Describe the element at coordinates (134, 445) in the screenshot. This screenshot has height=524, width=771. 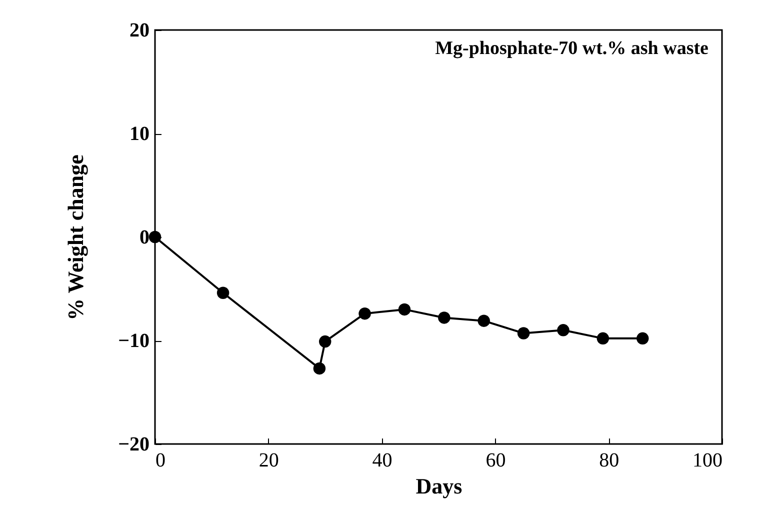
I see `y-tick-label: −20` at that location.